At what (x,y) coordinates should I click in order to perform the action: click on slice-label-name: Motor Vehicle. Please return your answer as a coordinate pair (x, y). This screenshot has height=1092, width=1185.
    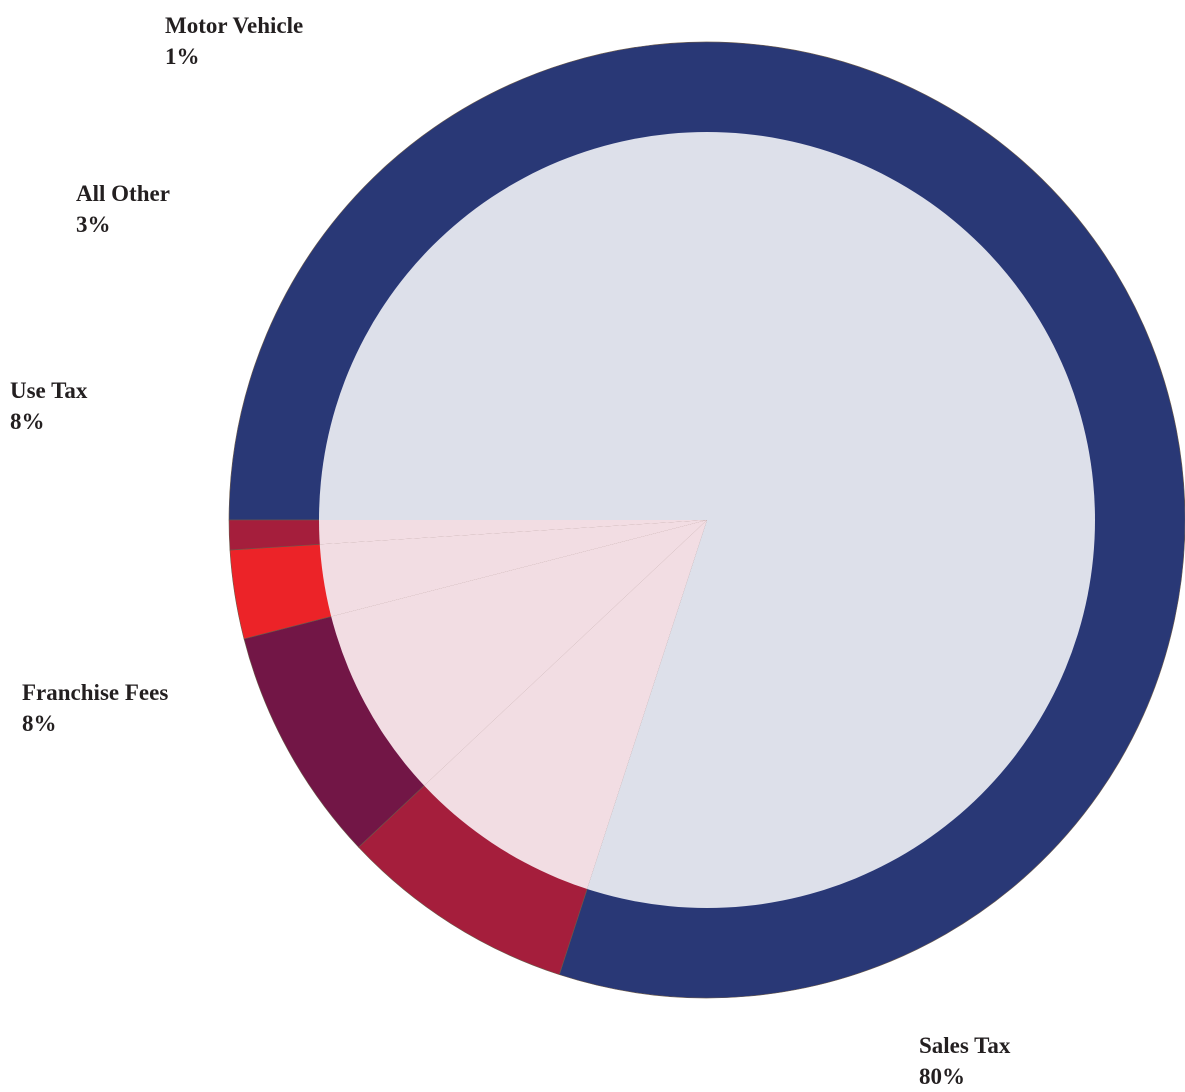
    Looking at the image, I should click on (234, 25).